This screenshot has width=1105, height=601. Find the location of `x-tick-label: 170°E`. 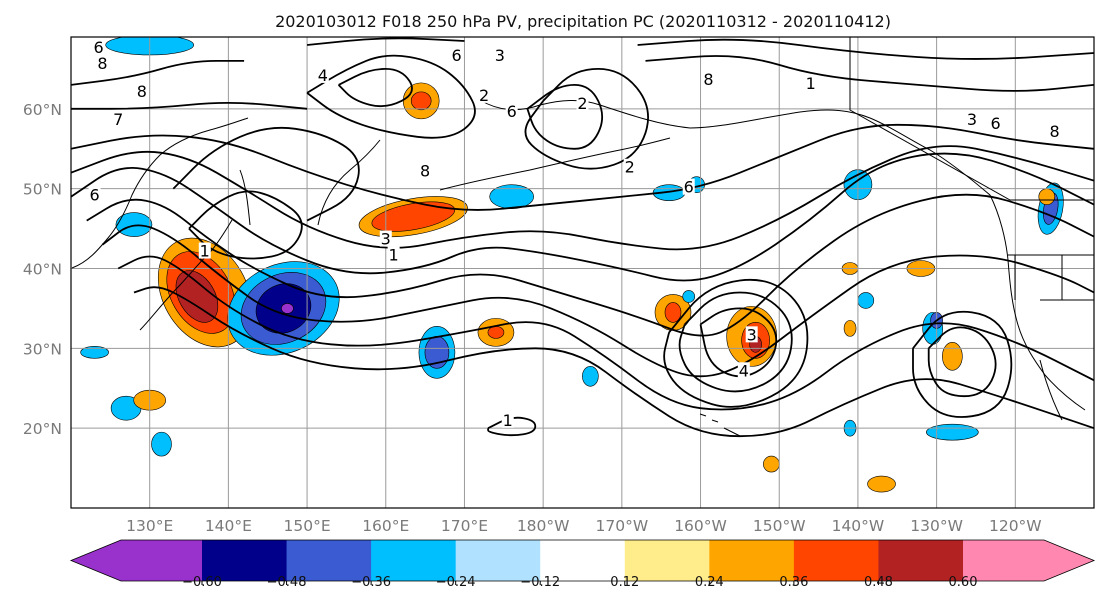

x-tick-label: 170°E is located at coordinates (464, 526).